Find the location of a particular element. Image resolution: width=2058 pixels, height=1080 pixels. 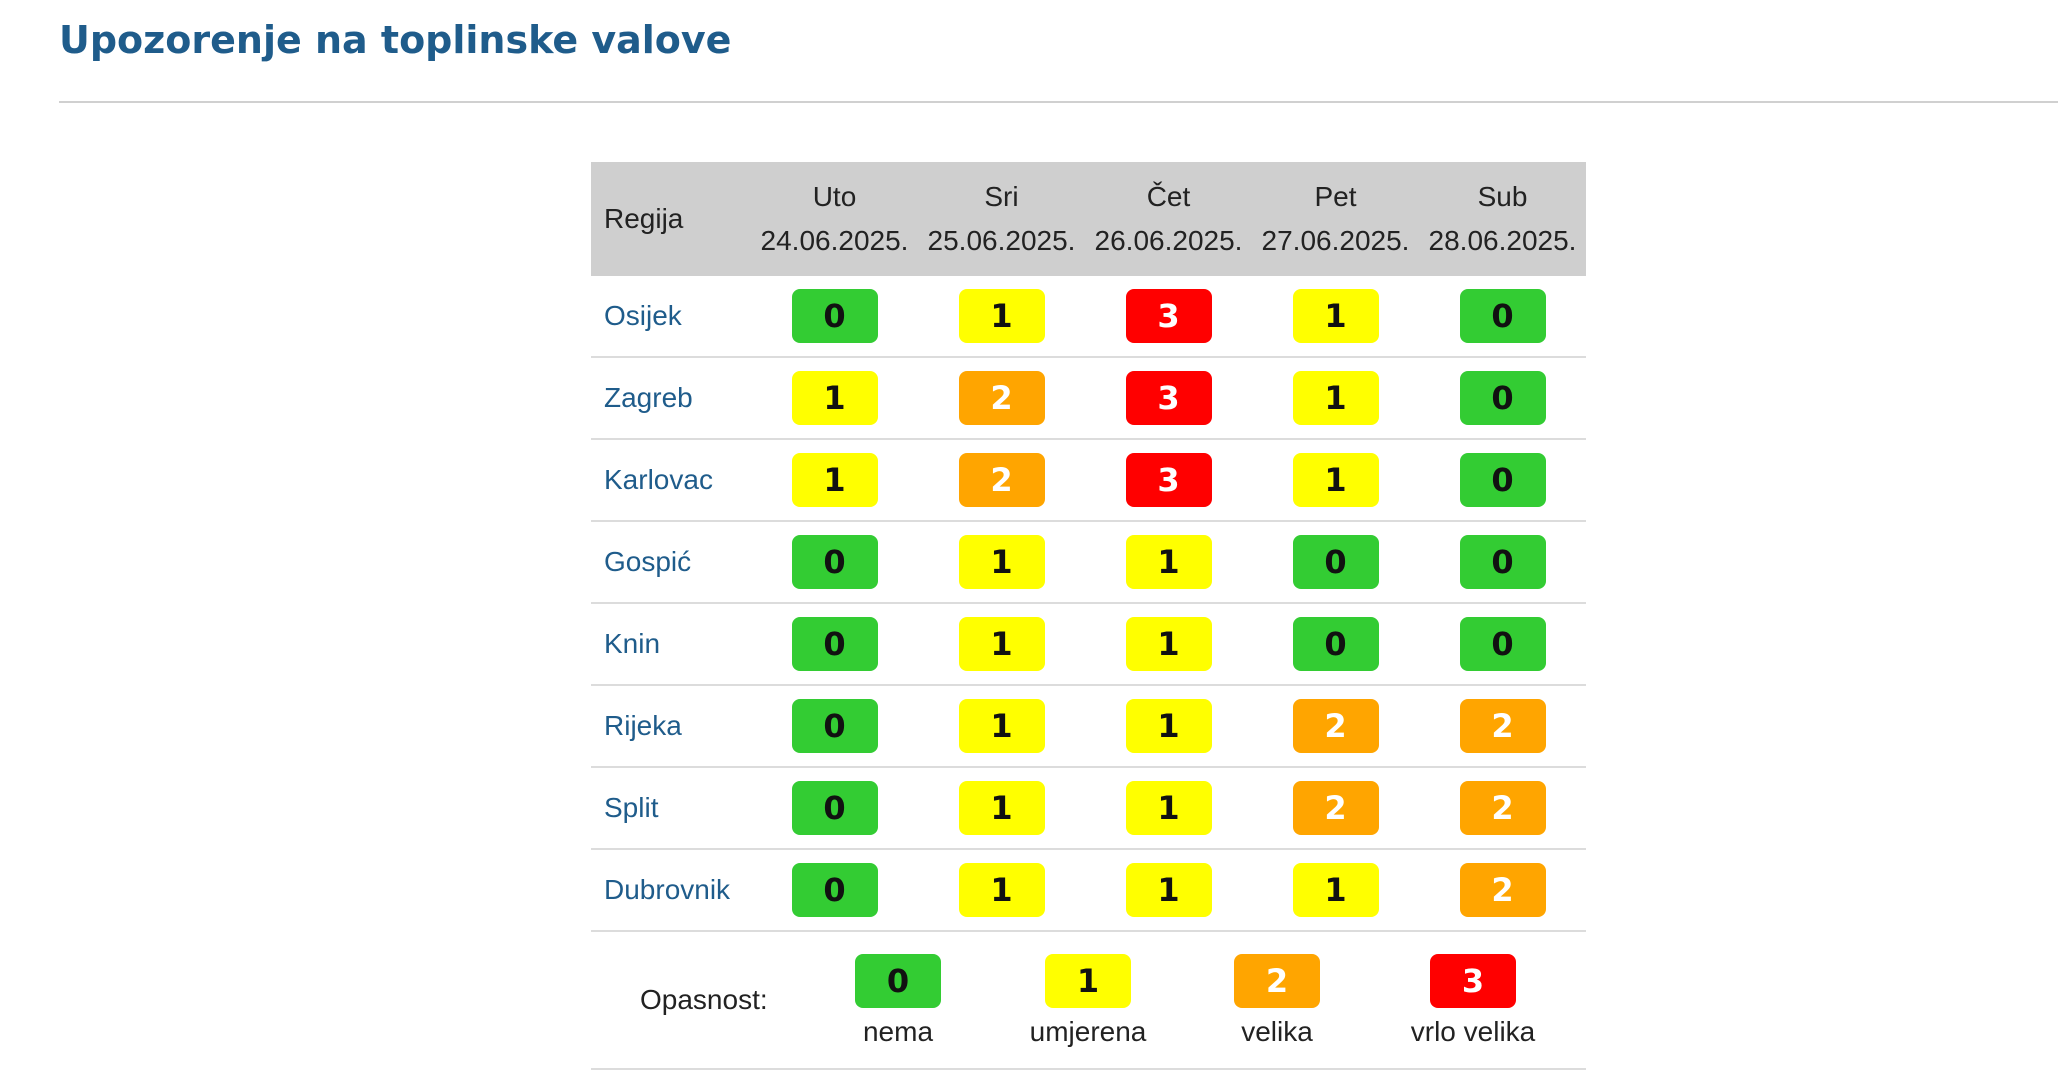

legend-level-badge: 3 is located at coordinates (1473, 981).